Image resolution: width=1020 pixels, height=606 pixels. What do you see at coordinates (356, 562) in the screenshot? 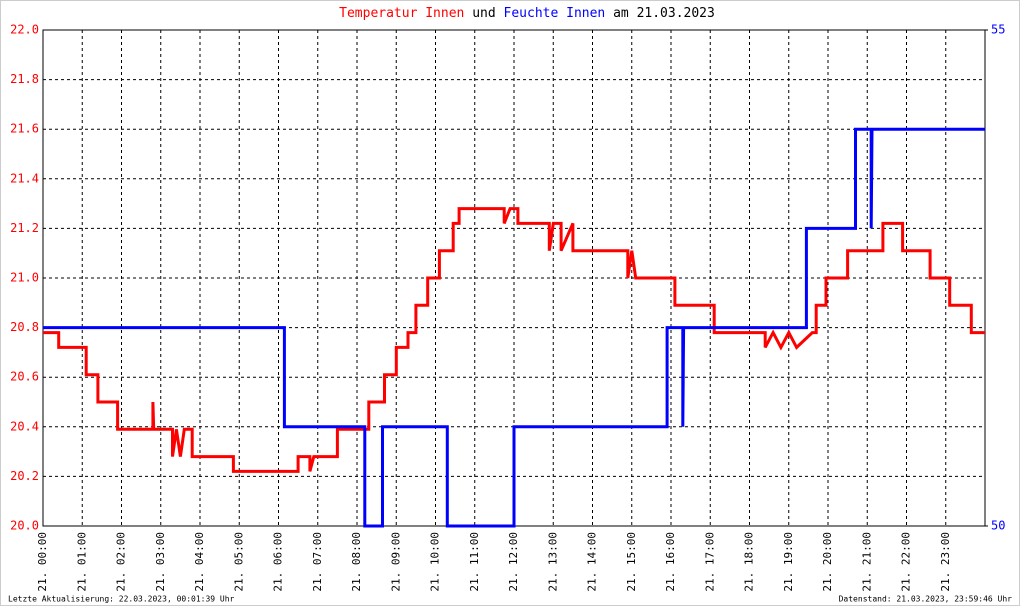
I see `x-tick-label: 21. 08:00` at bounding box center [356, 562].